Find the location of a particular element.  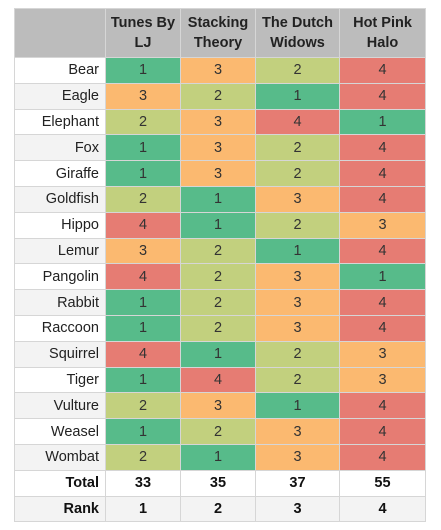

row-label-animal: Wombat is located at coordinates (60, 457).